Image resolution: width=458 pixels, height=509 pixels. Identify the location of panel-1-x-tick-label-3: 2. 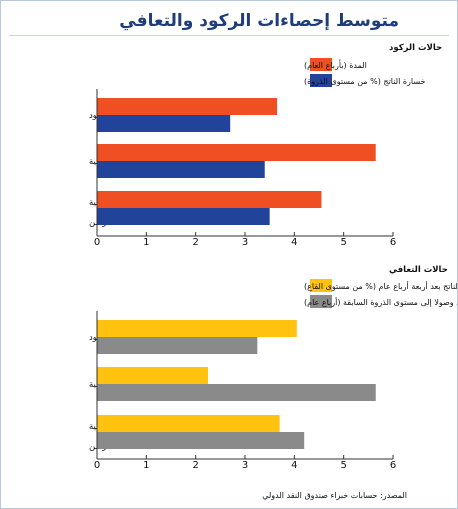
(195, 242).